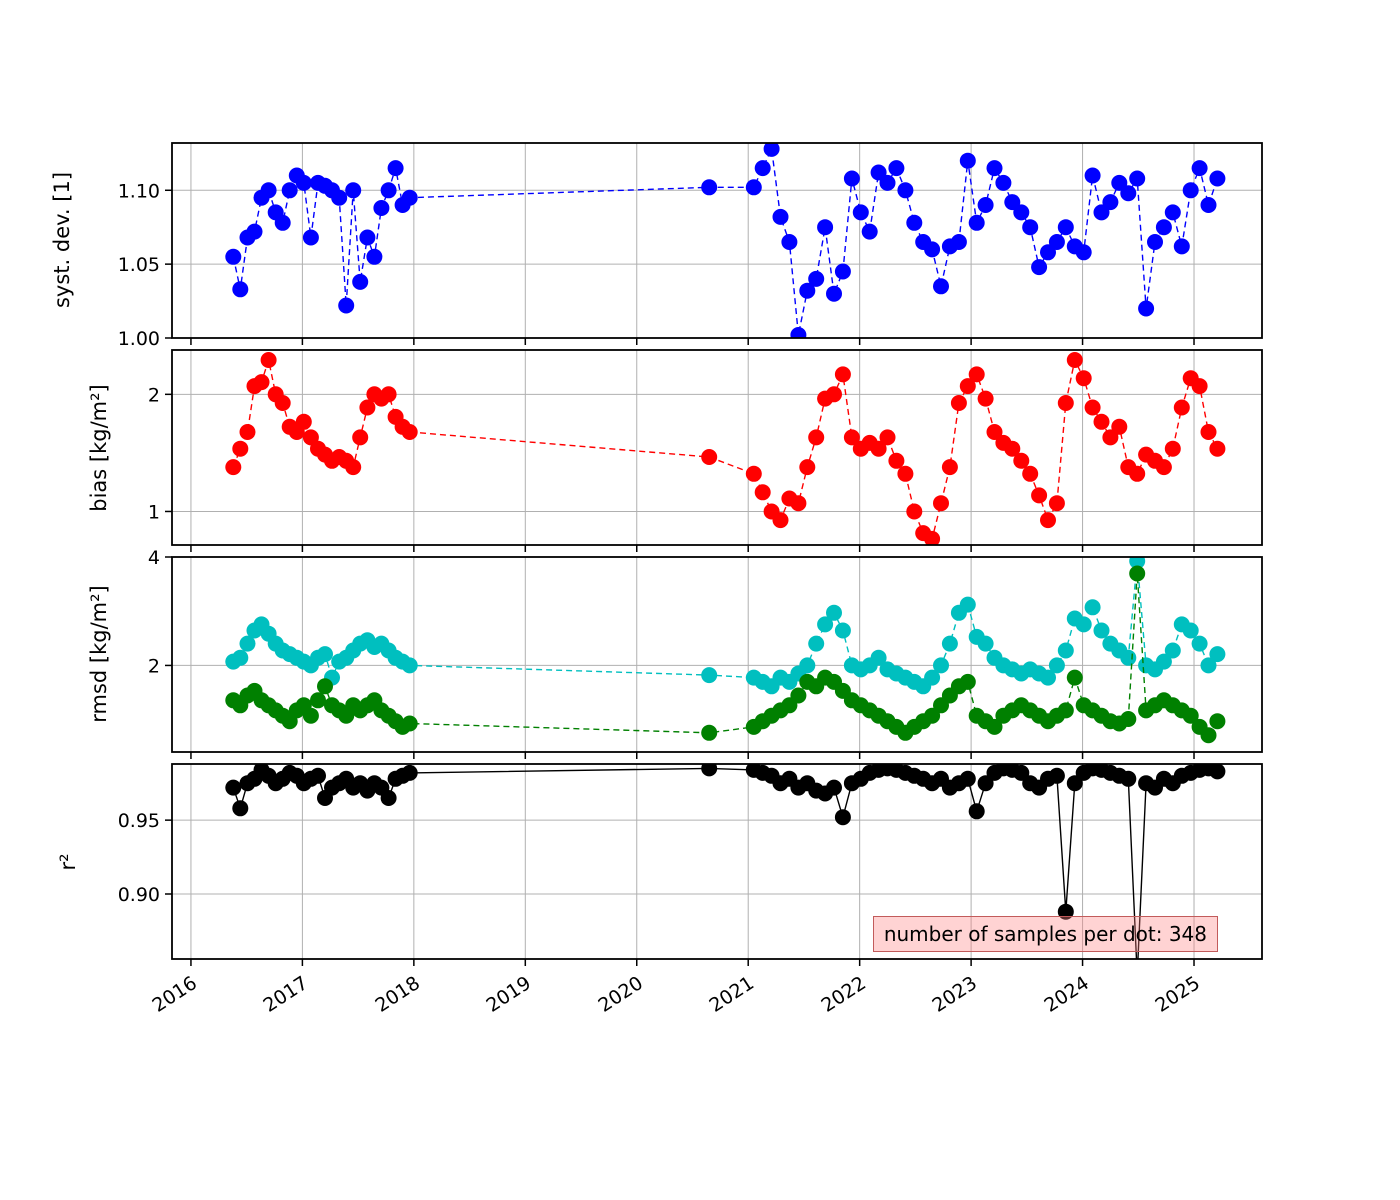 Image resolution: width=1400 pixels, height=1200 pixels. Describe the element at coordinates (139, 895) in the screenshot. I see `y-tick-label: 0.90` at that location.